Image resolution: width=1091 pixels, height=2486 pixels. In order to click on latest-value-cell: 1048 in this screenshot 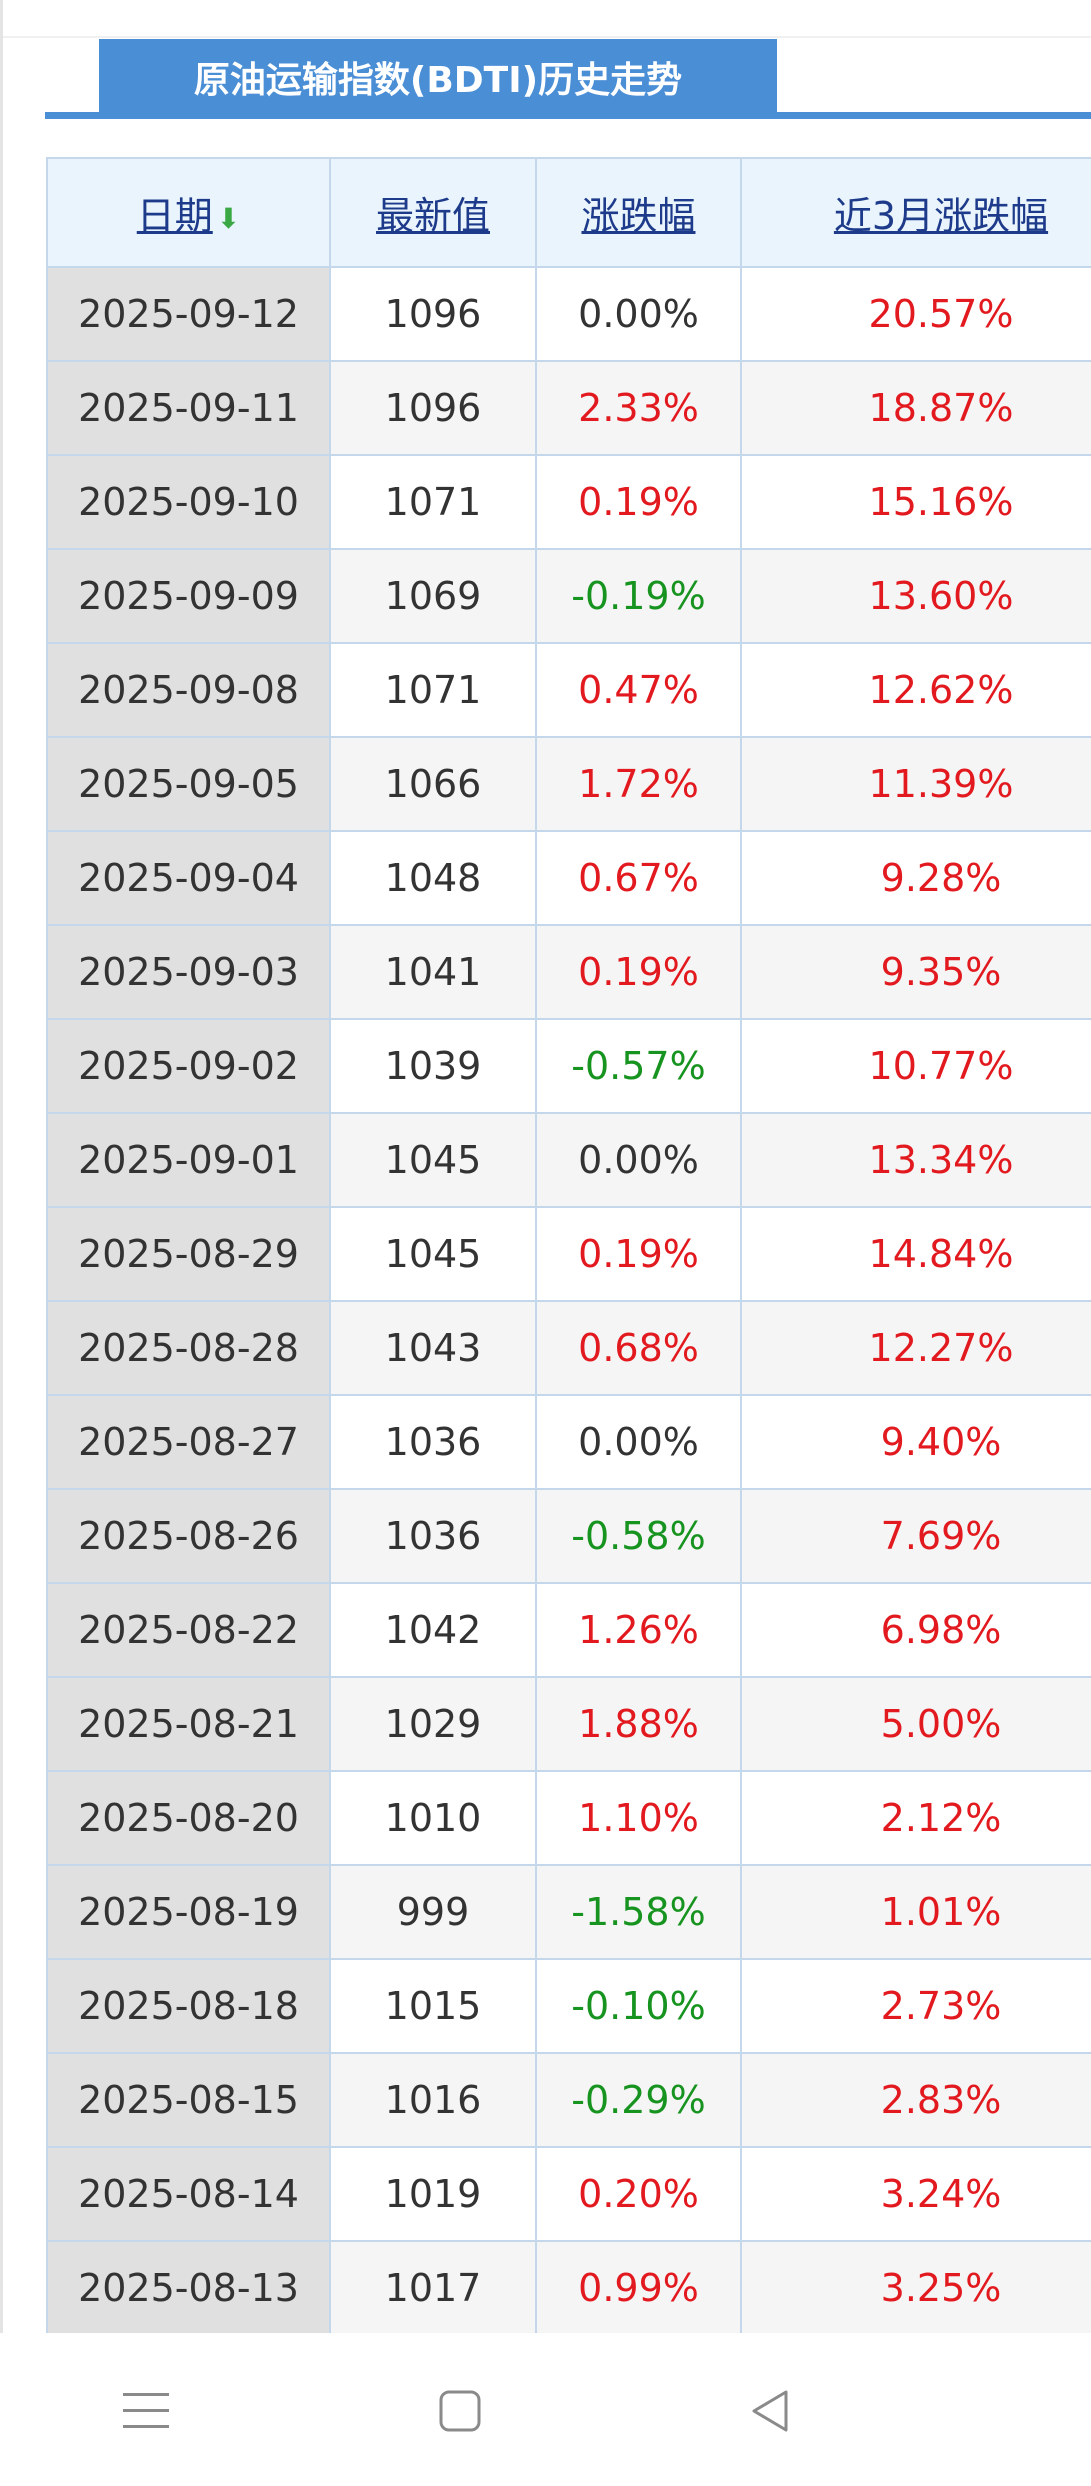, I will do `click(433, 878)`.